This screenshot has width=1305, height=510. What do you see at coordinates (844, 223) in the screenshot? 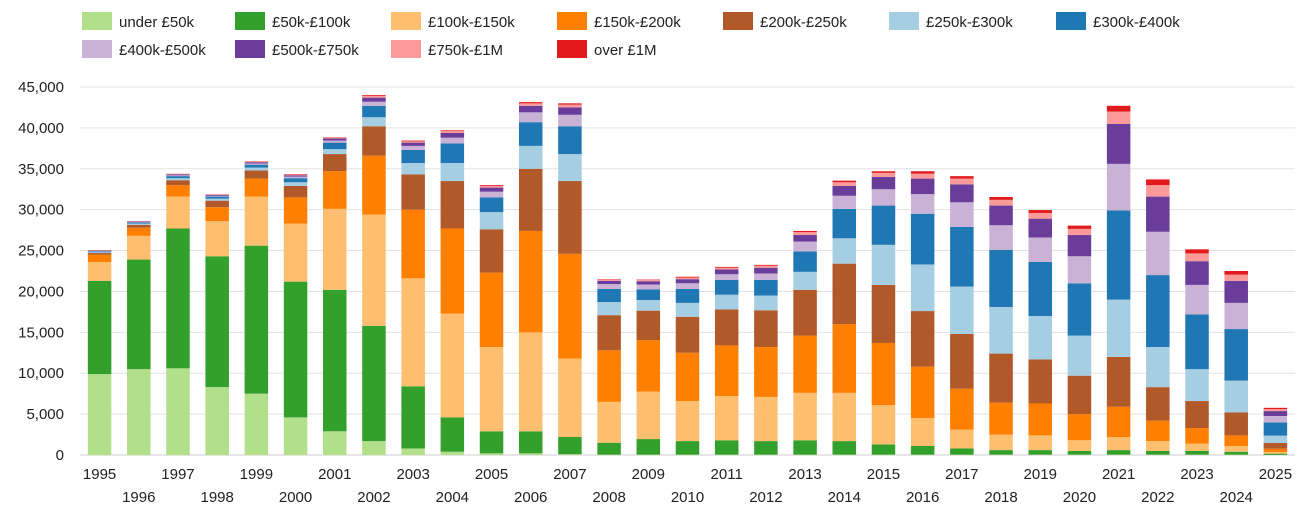
I see `bar-2014-300k-400k` at bounding box center [844, 223].